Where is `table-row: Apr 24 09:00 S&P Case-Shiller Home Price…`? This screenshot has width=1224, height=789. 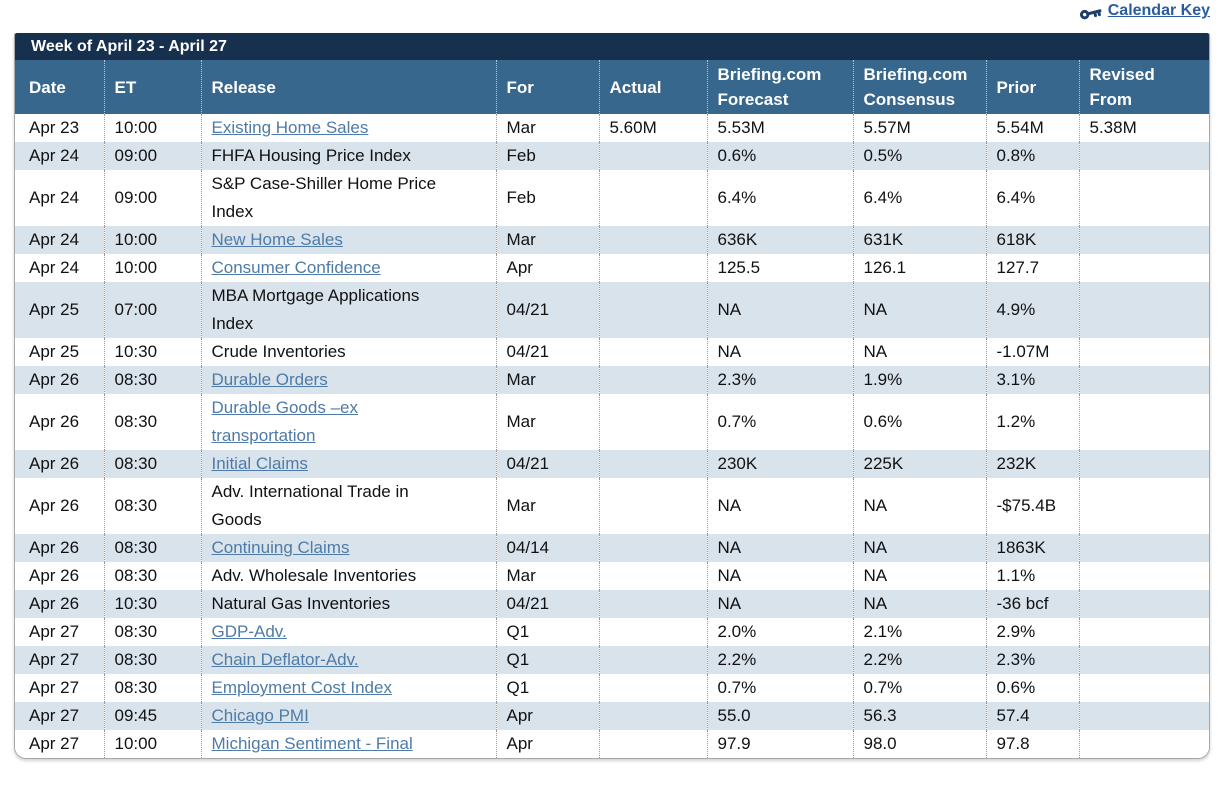
table-row: Apr 24 09:00 S&P Case-Shiller Home Price… is located at coordinates (612, 198).